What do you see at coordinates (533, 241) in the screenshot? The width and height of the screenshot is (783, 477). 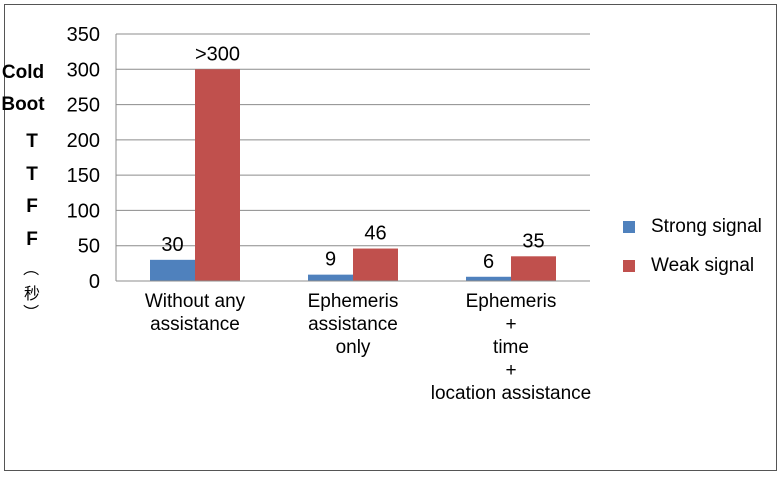 I see `data-label: 35` at bounding box center [533, 241].